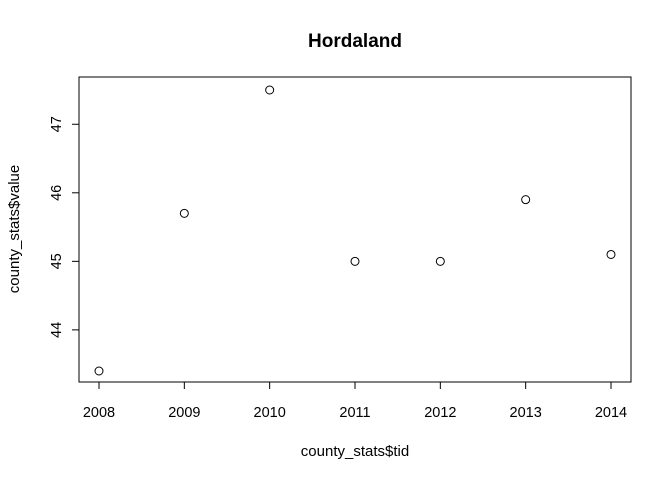 The image size is (672, 480). What do you see at coordinates (611, 413) in the screenshot?
I see `x-tick-label: 2014` at bounding box center [611, 413].